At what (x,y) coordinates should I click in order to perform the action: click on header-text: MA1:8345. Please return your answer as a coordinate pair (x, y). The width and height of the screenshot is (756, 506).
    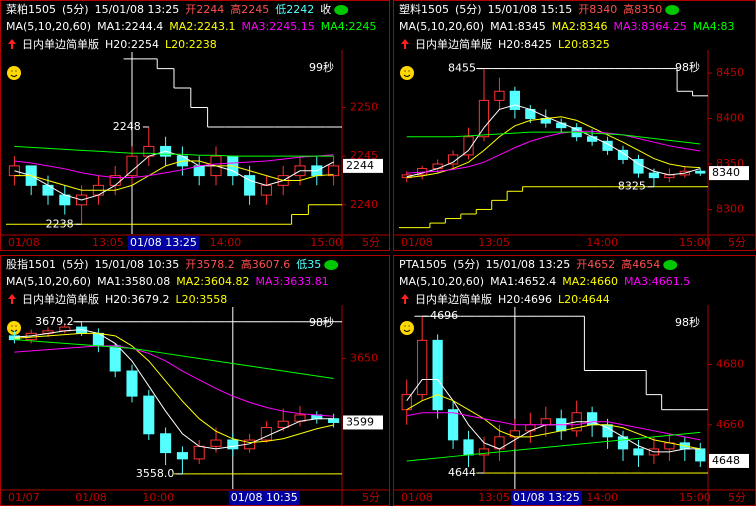
    Looking at the image, I should click on (518, 26).